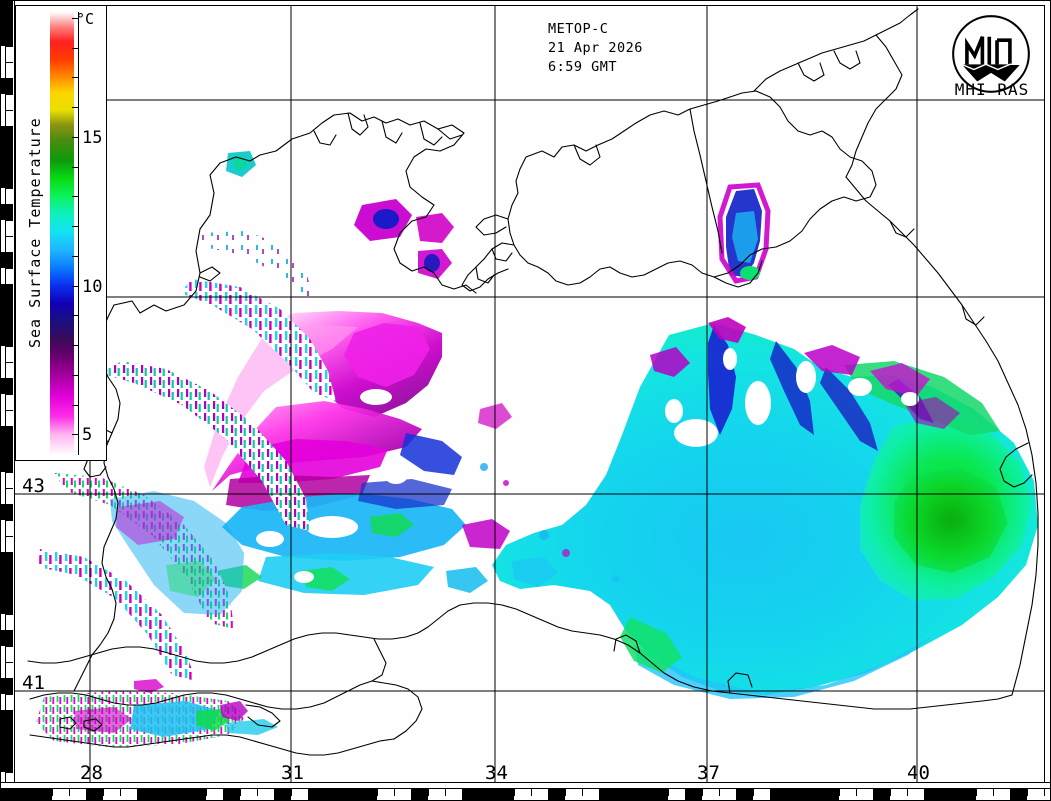 This screenshot has width=1051, height=801. What do you see at coordinates (386, 219) in the screenshot?
I see `sst-patch-n1-core` at bounding box center [386, 219].